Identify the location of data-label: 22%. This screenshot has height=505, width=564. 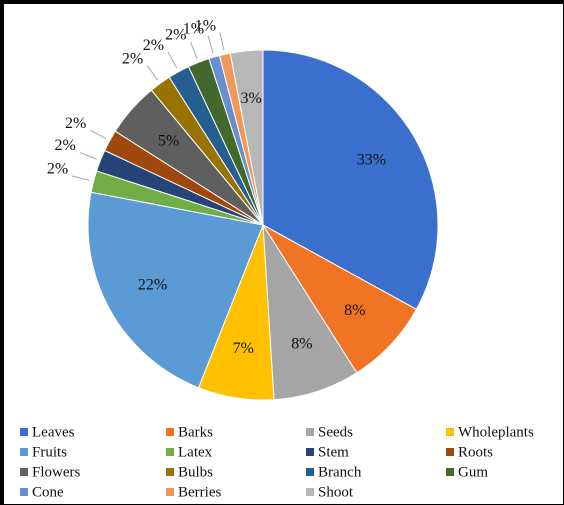
(152, 284).